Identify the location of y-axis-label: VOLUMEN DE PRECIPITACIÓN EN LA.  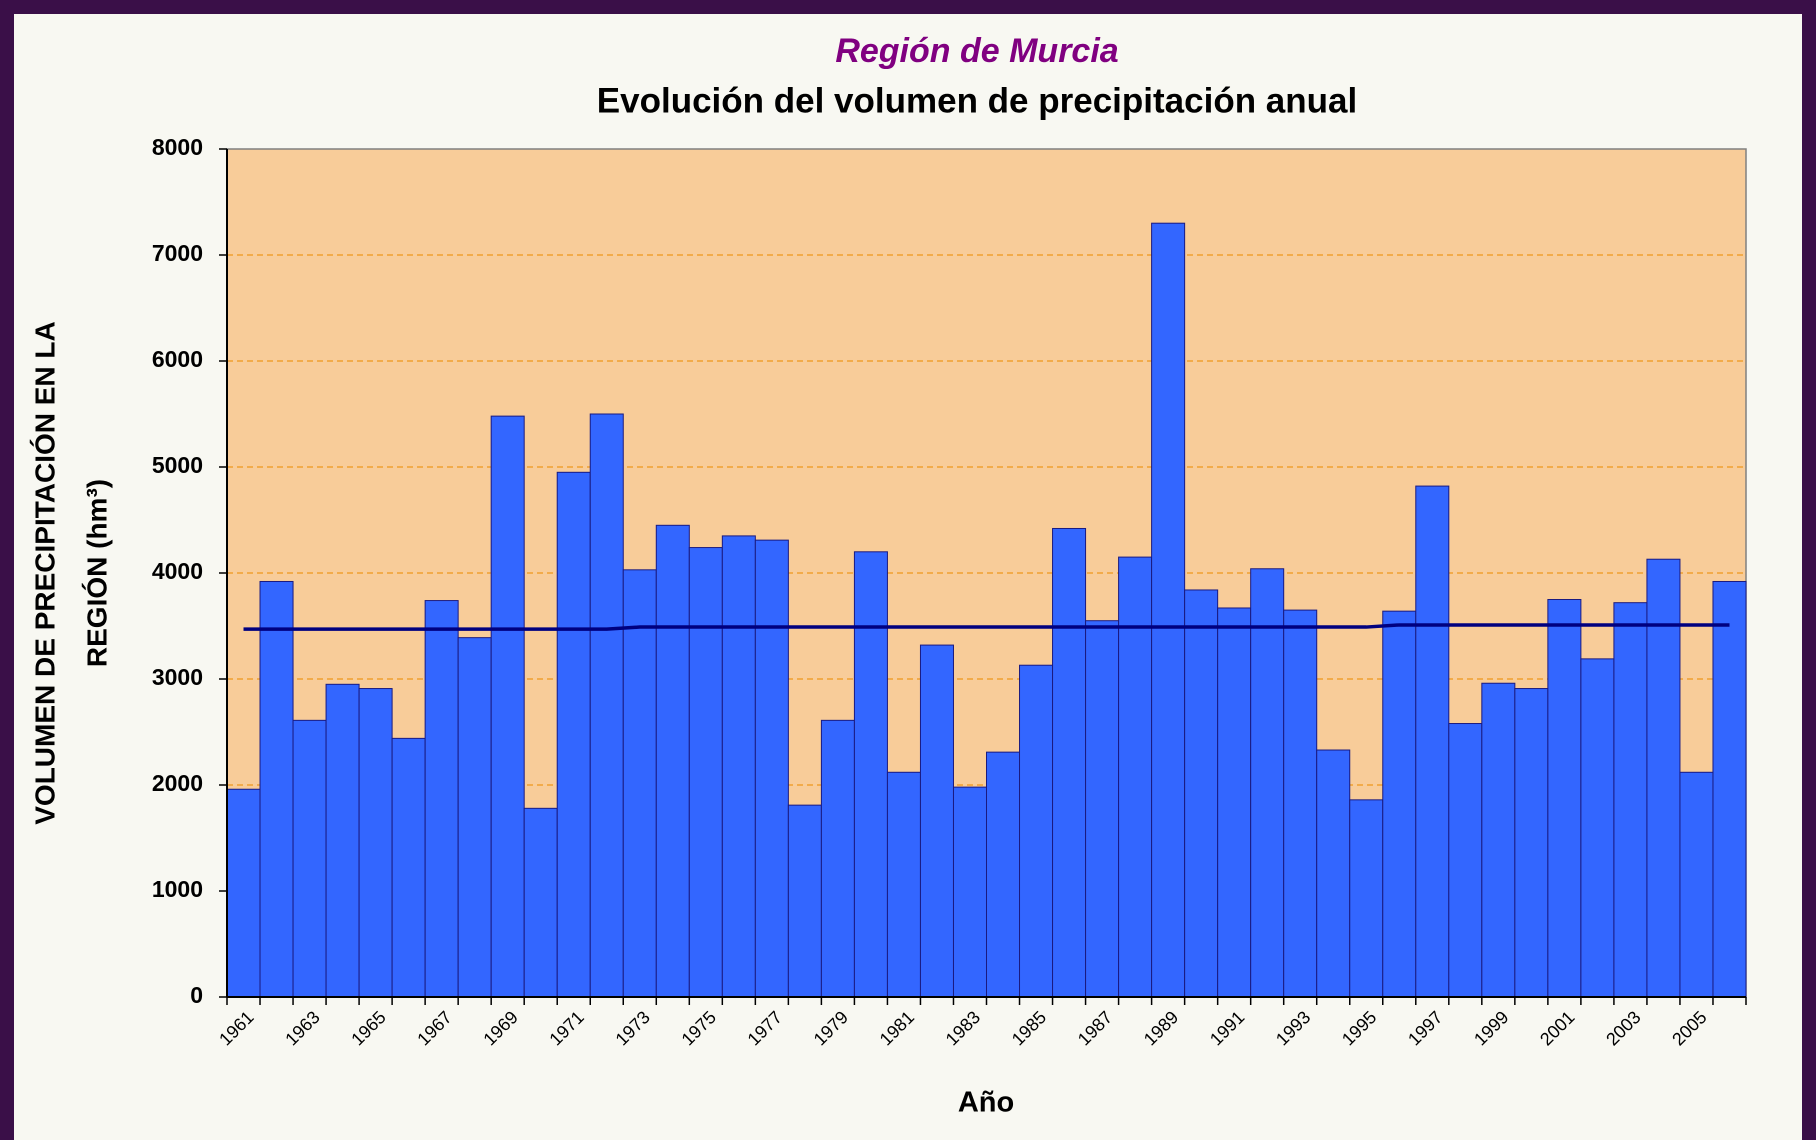
(44, 573).